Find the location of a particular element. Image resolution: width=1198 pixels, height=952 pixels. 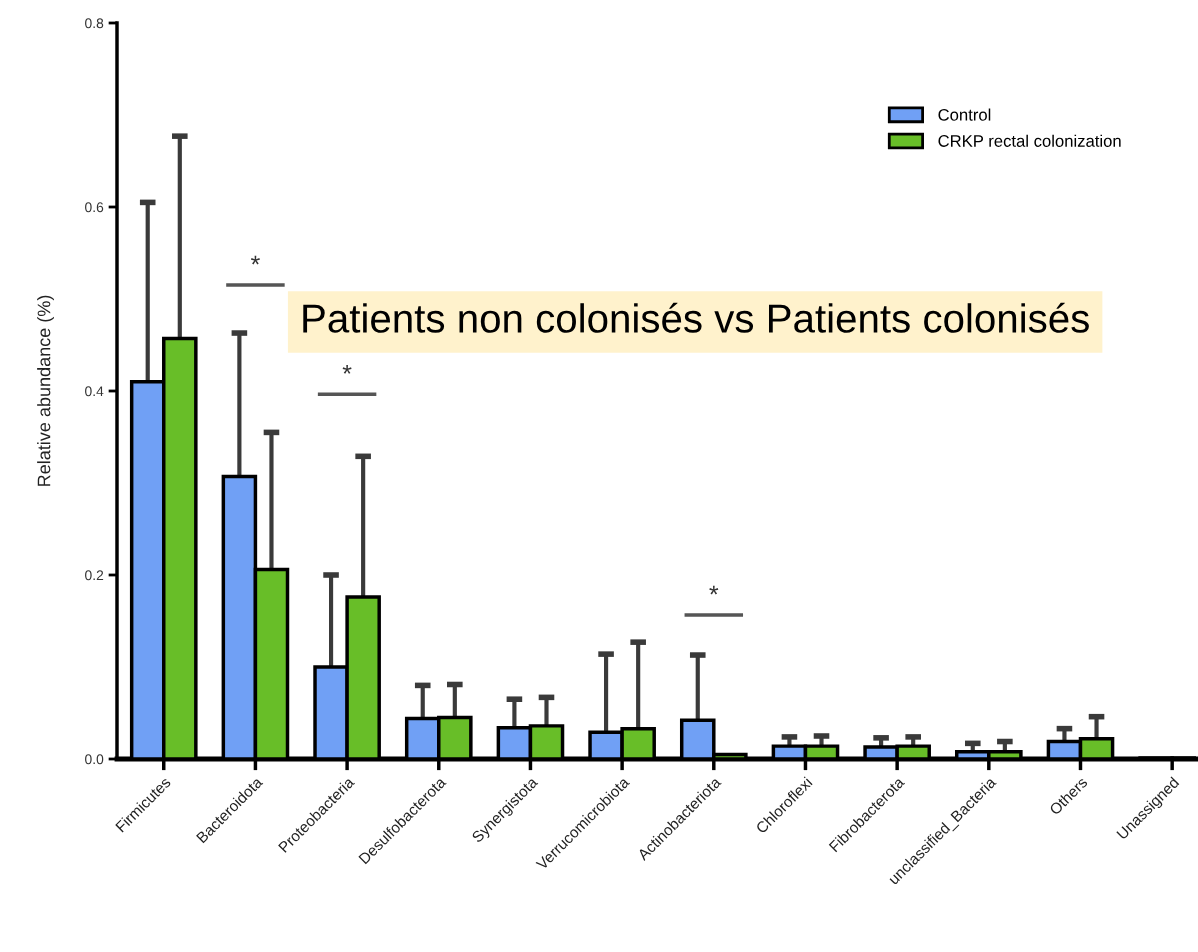

y-axis-title: Relative abundance (%) is located at coordinates (45, 390).